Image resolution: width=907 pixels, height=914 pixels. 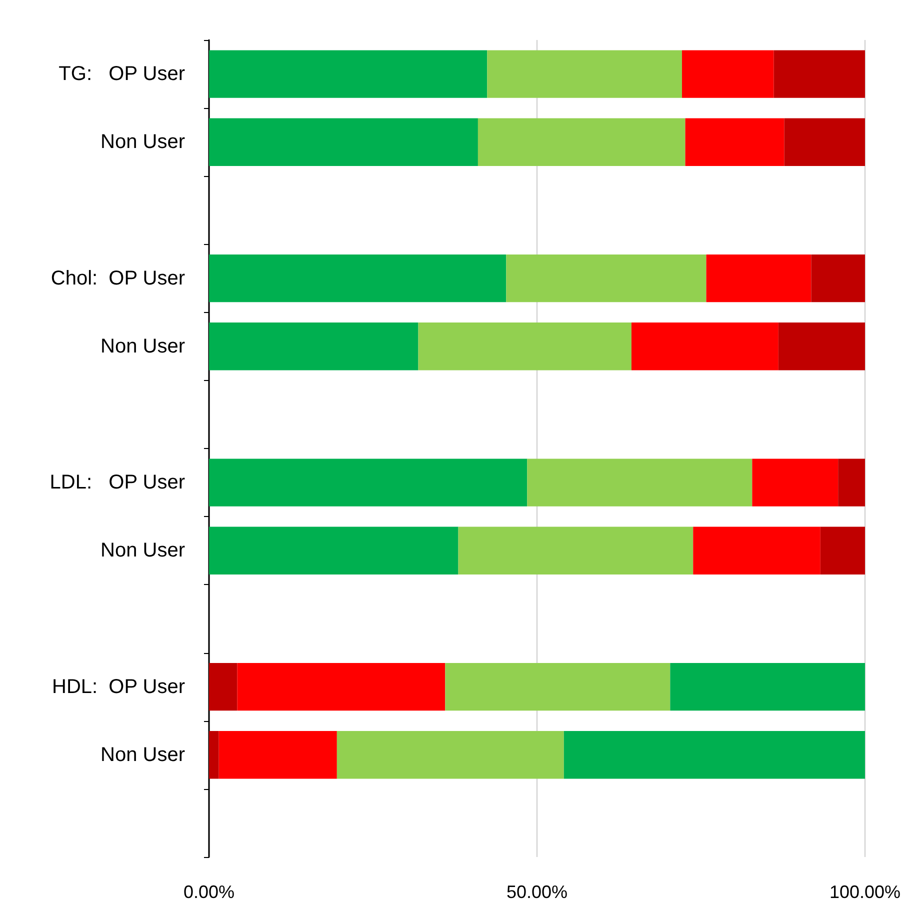 I want to click on x-tick-label: 100.00%, so click(x=865, y=892).